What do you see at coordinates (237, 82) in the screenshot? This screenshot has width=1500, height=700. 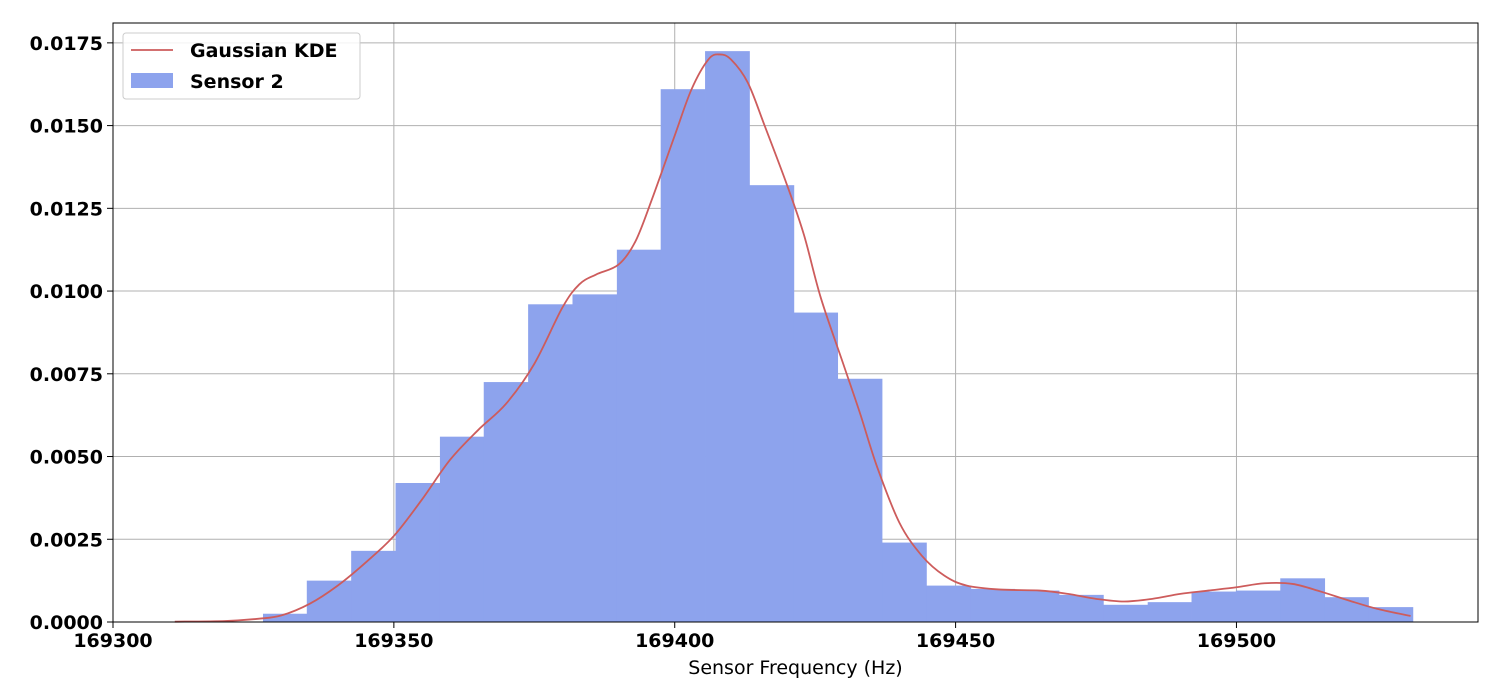 I see `legend-histogram-label: Sensor 2` at bounding box center [237, 82].